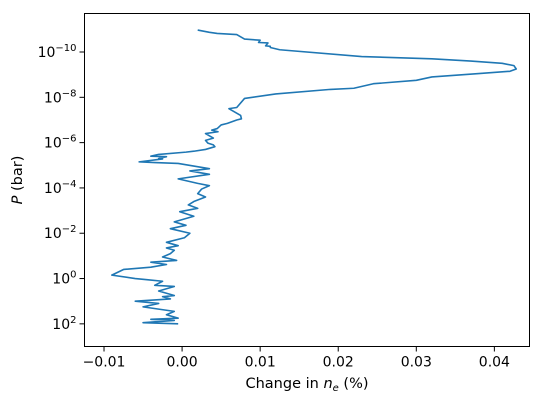 This screenshot has height=402, width=544. What do you see at coordinates (338, 363) in the screenshot?
I see `x-tick-label: 0.02` at bounding box center [338, 363].